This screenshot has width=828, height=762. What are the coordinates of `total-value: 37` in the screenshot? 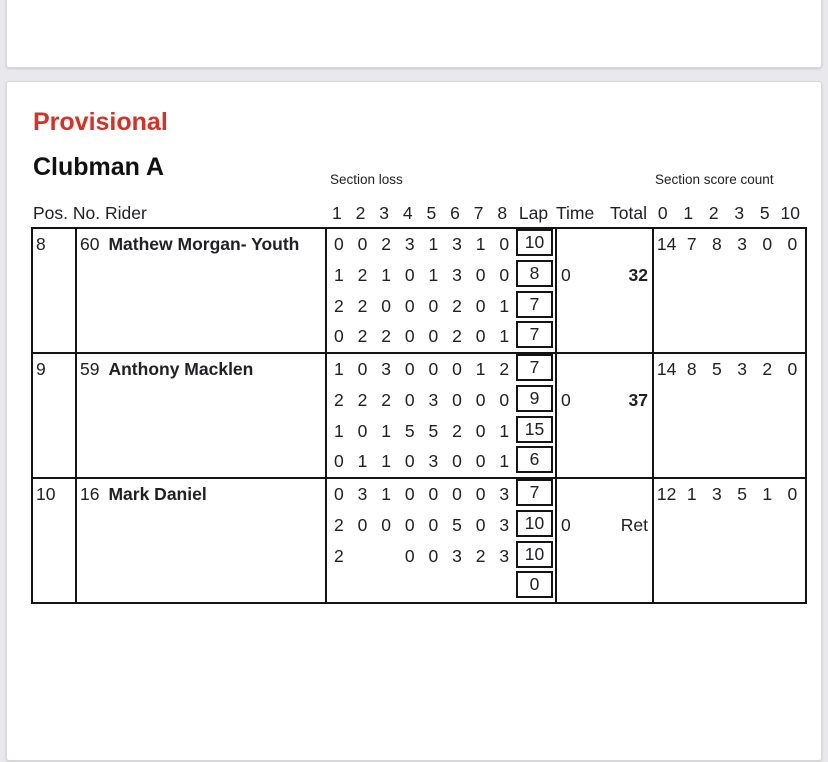 It's located at (638, 399).